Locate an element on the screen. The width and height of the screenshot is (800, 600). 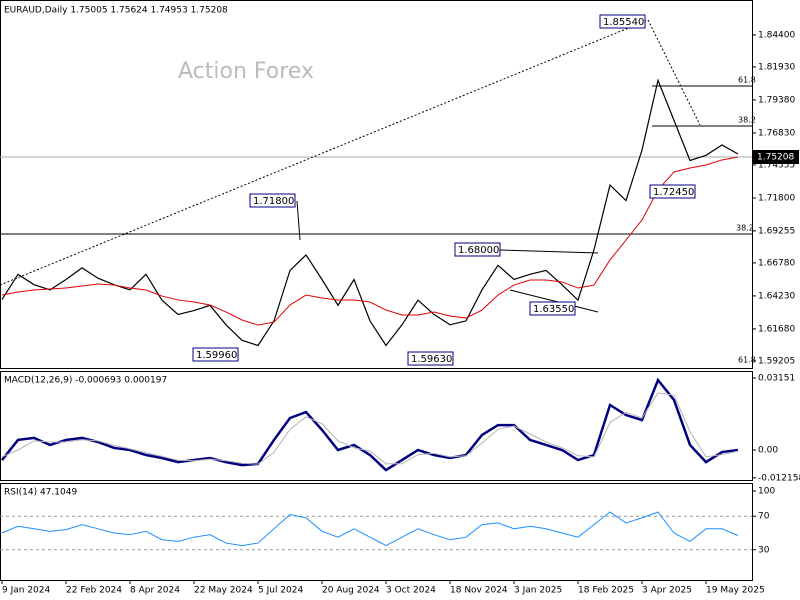
x-tick-label: 18 Feb 2025 is located at coordinates (606, 591).